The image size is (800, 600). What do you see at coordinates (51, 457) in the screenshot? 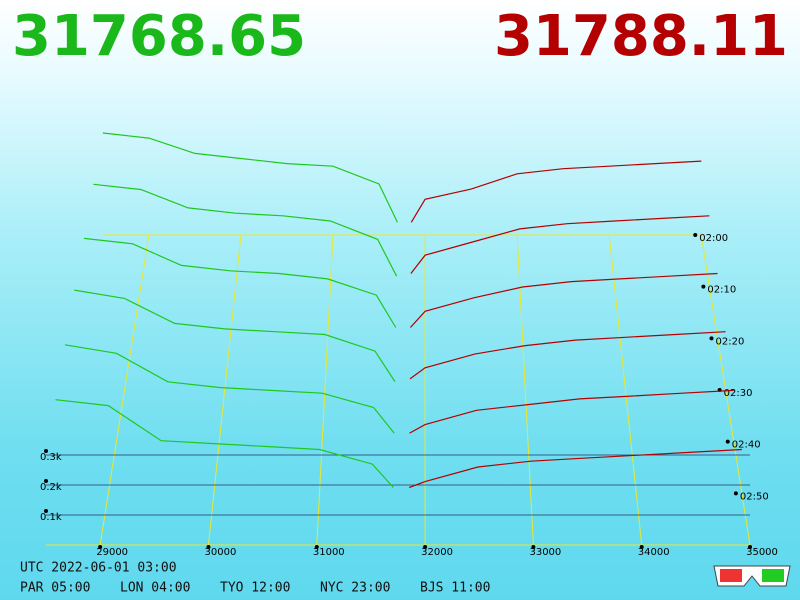
I see `y-tick-label: 0.3k` at bounding box center [51, 457].